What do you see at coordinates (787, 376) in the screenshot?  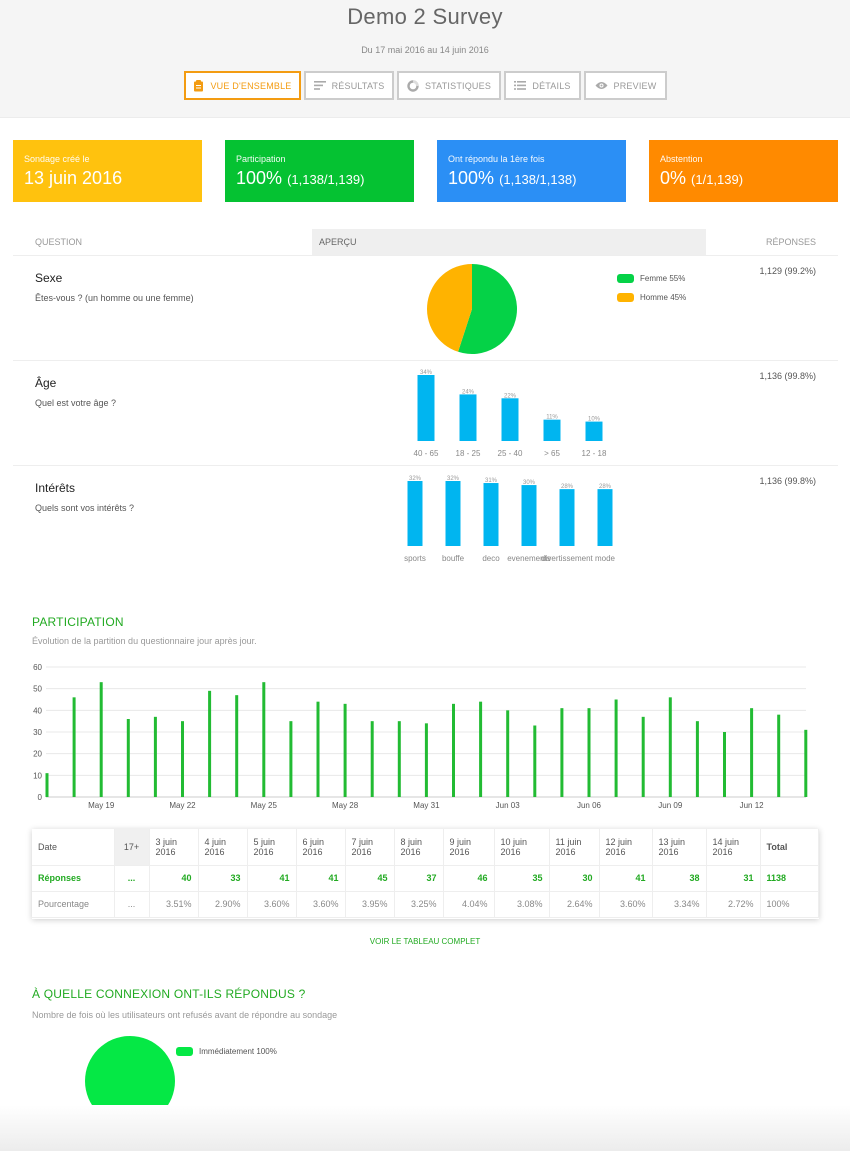 I see `question-responses: 1,136 (99.8%)` at bounding box center [787, 376].